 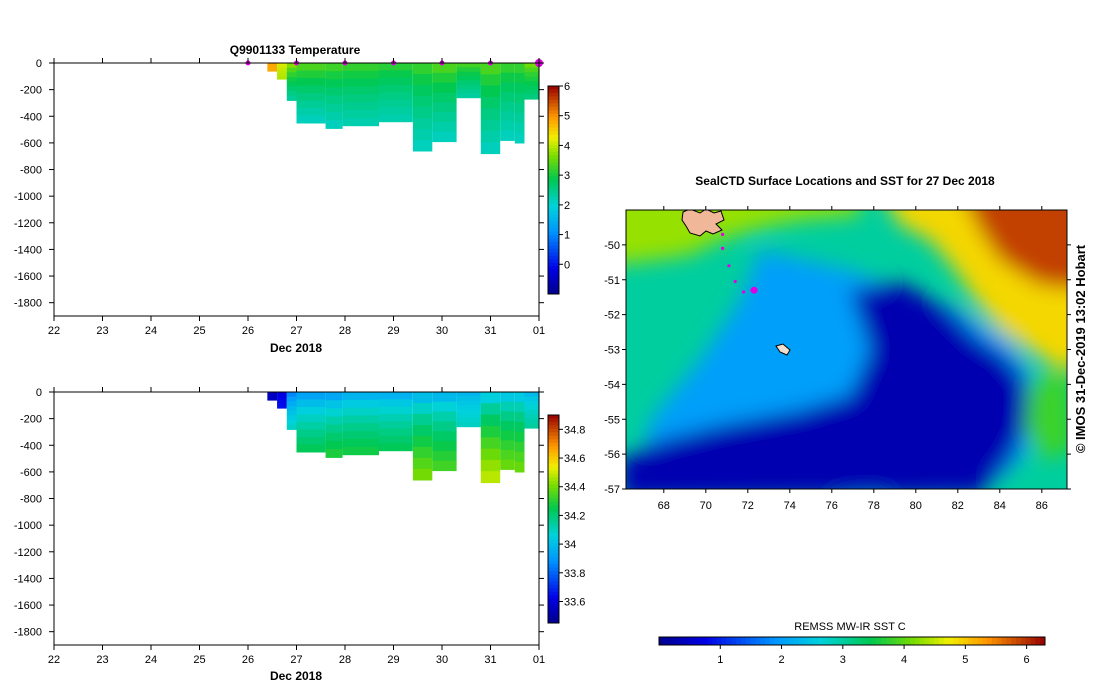 What do you see at coordinates (403, 438) in the screenshot?
I see `salinity-section-plot` at bounding box center [403, 438].